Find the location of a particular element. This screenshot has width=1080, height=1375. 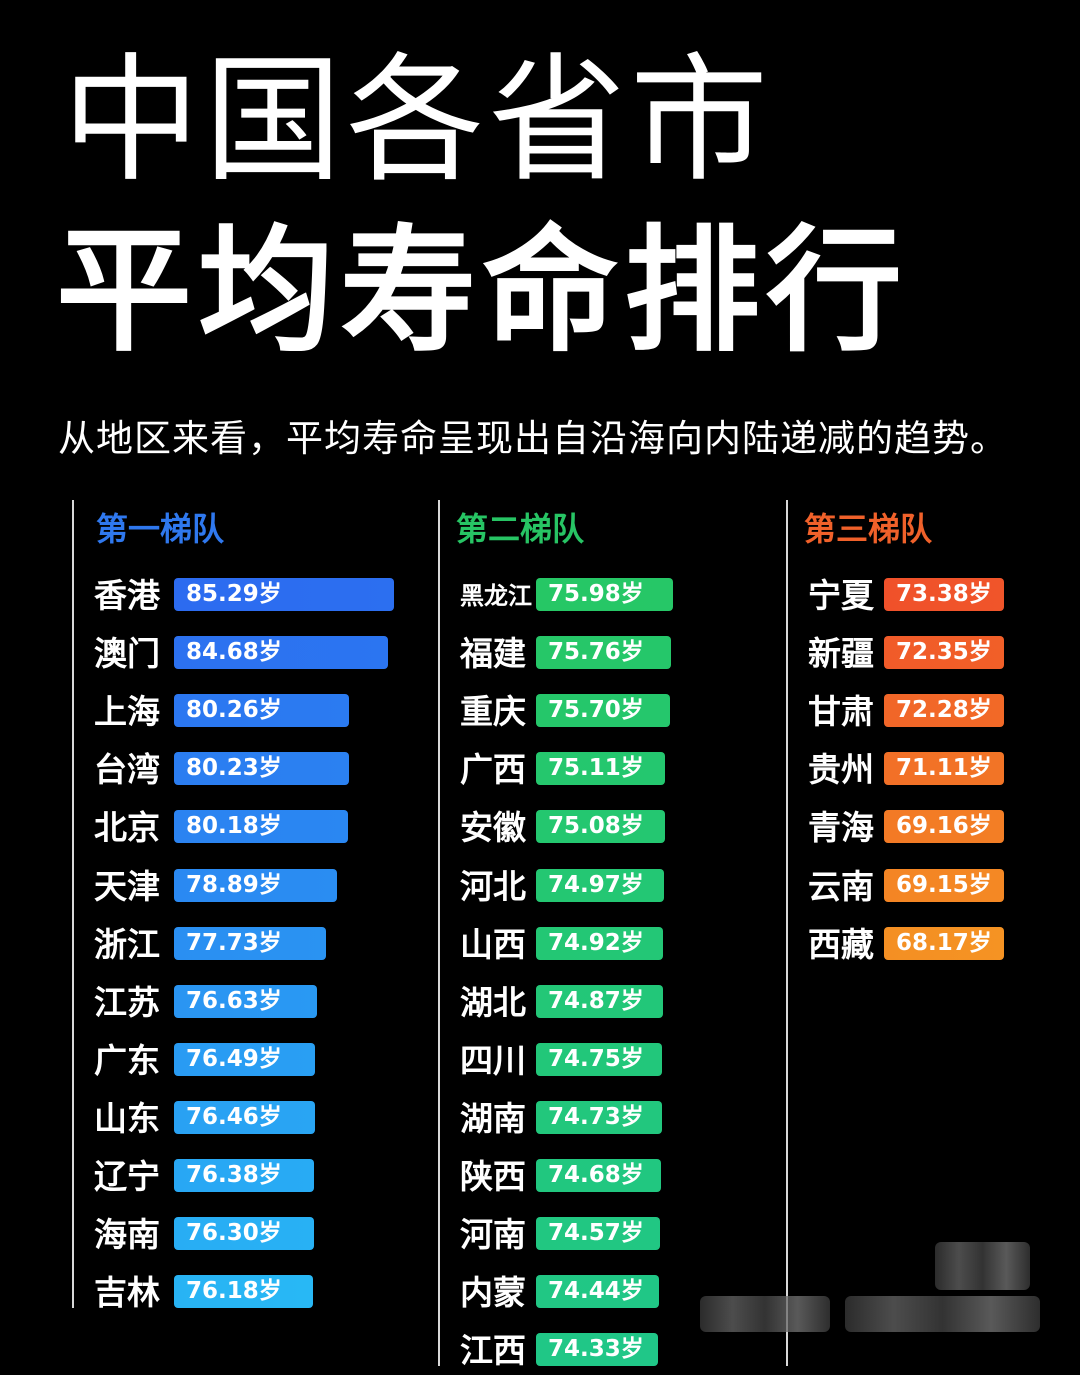

tier-label: 第三梯队 is located at coordinates (868, 529).